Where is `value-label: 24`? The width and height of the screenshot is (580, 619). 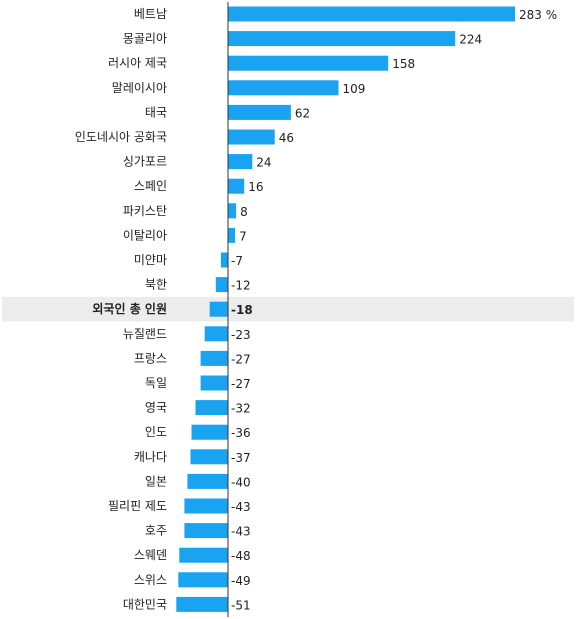 value-label: 24 is located at coordinates (263, 163).